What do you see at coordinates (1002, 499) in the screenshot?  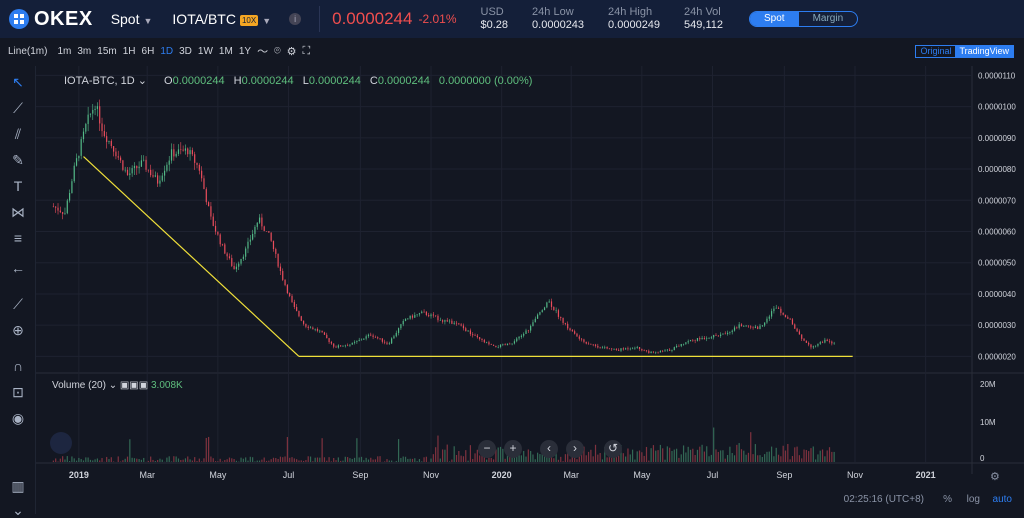 I see `auto-toggle: auto` at bounding box center [1002, 499].